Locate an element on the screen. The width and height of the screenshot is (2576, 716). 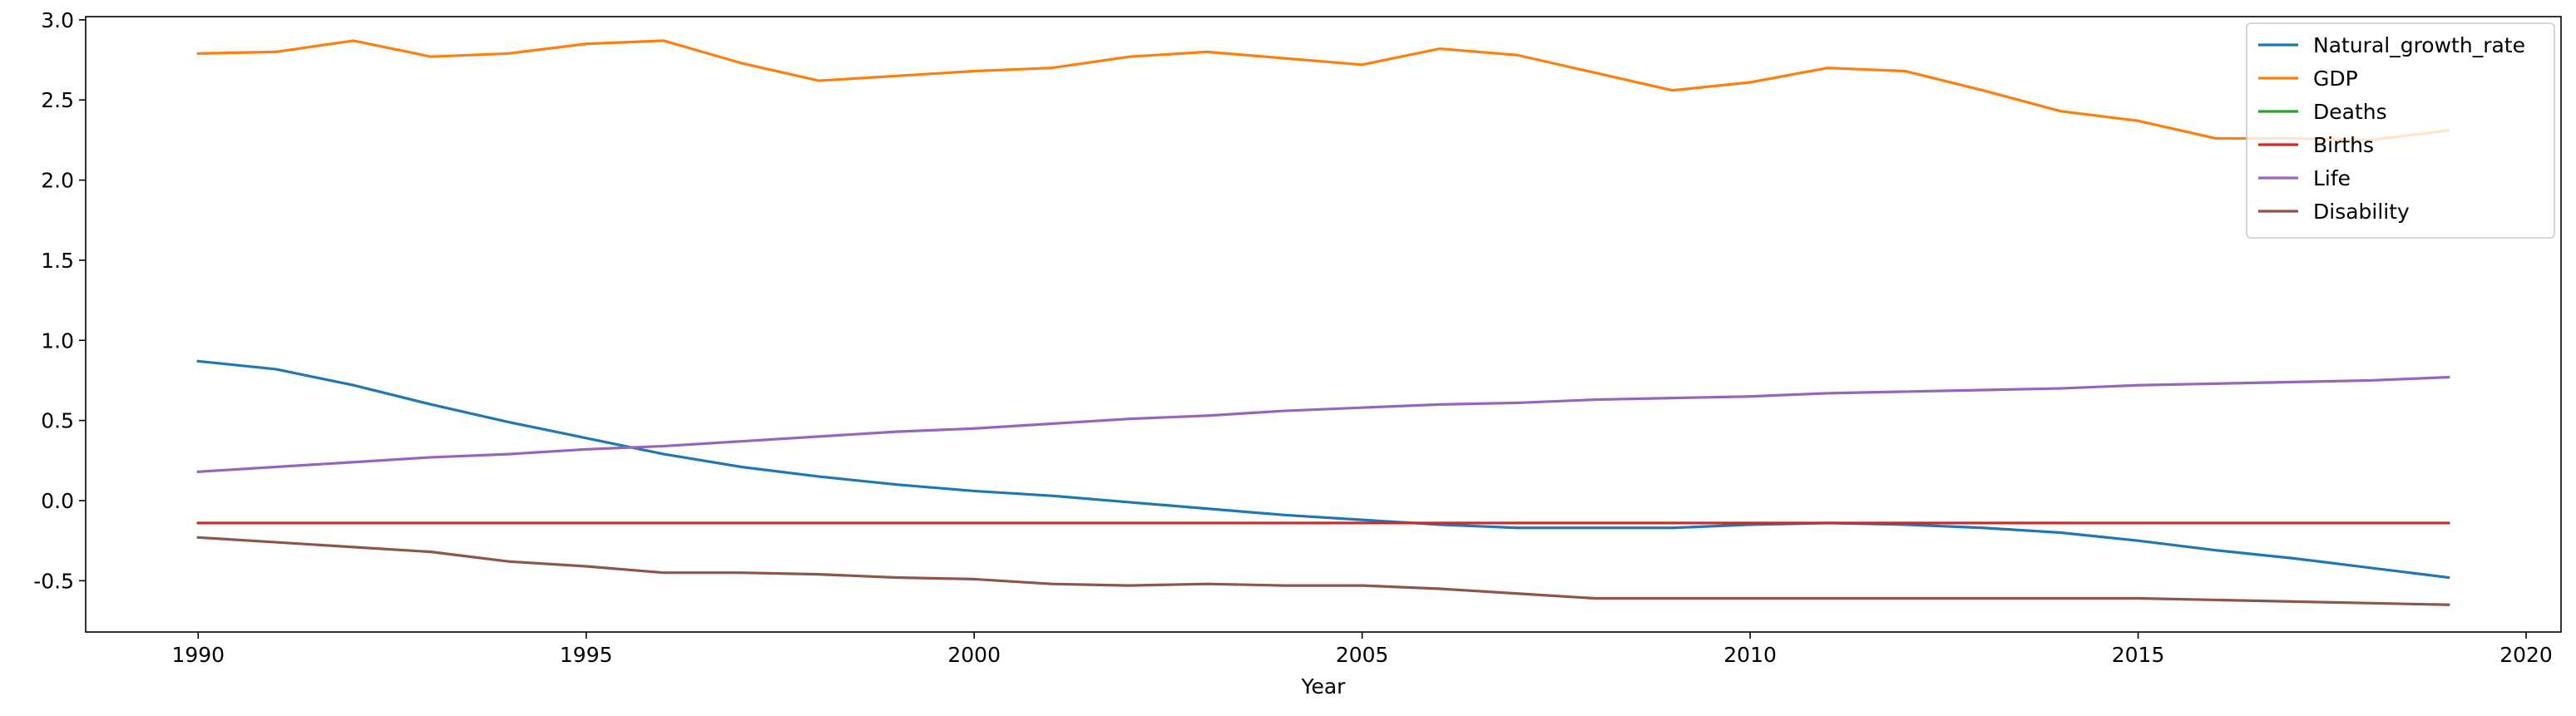
x-tick-label: 2015 is located at coordinates (2138, 655).